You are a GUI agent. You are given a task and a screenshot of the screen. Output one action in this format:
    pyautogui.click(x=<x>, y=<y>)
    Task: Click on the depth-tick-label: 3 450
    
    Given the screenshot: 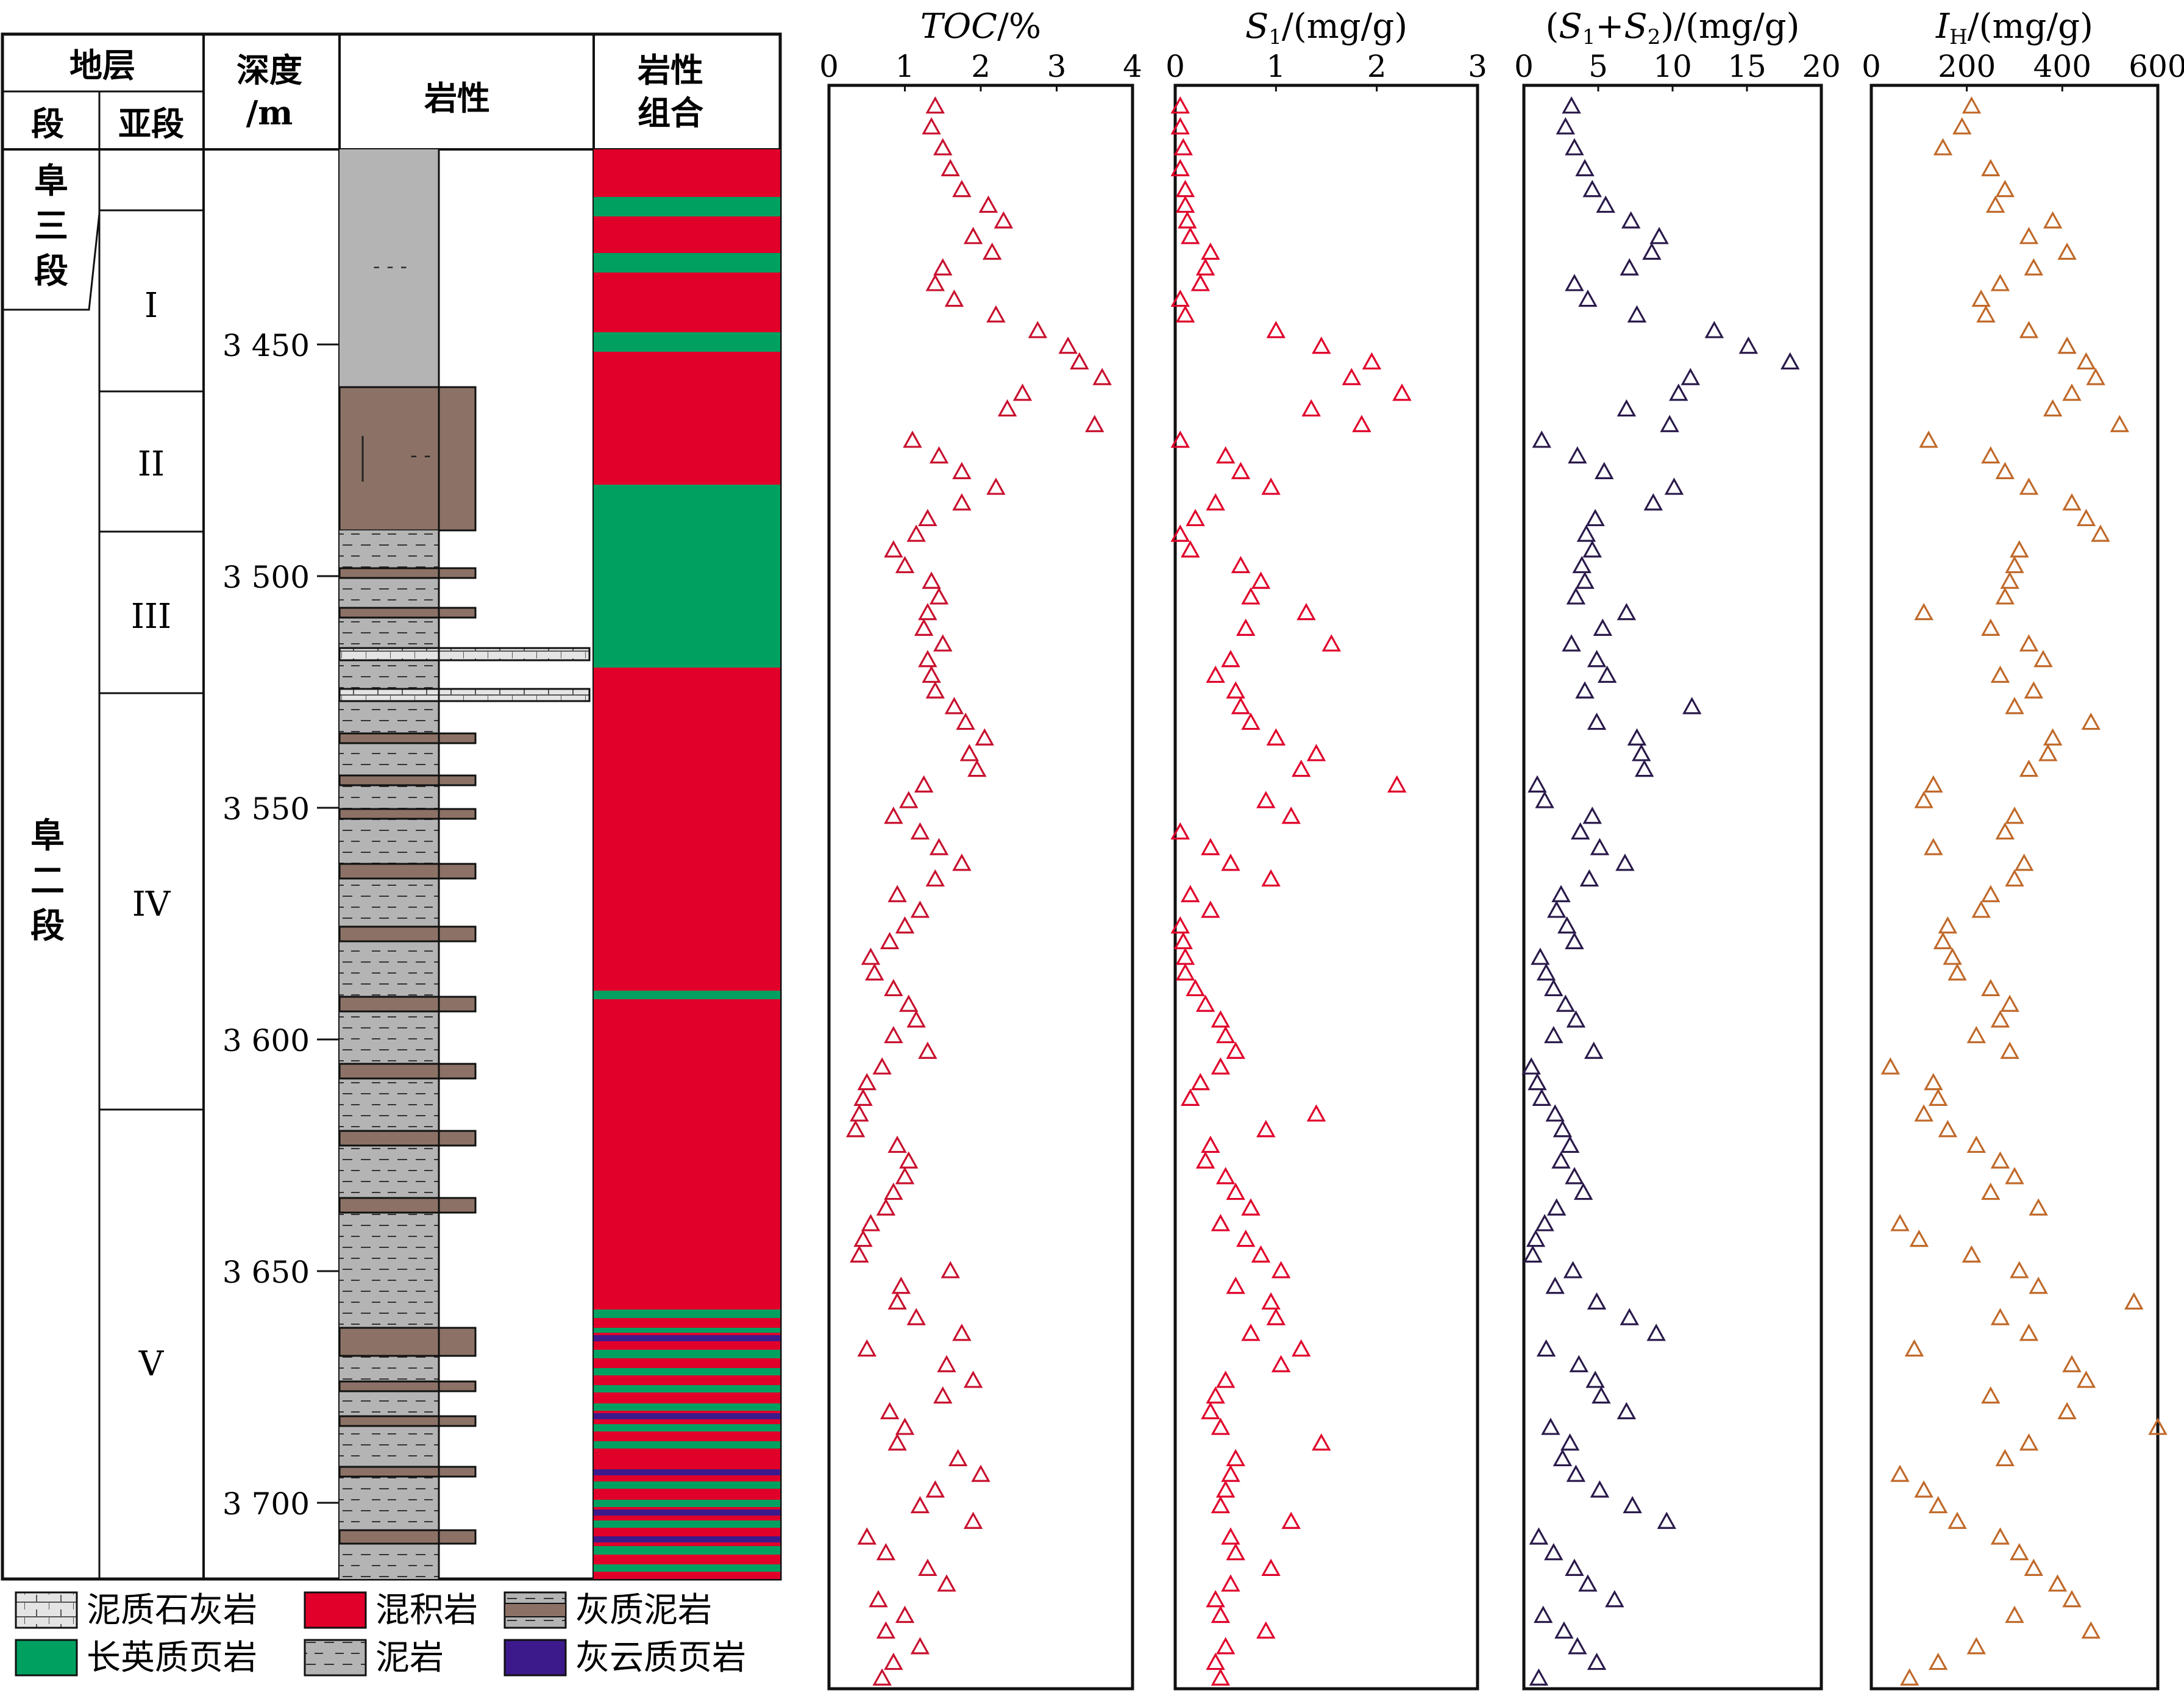 What is the action you would take?
    pyautogui.click(x=266, y=346)
    